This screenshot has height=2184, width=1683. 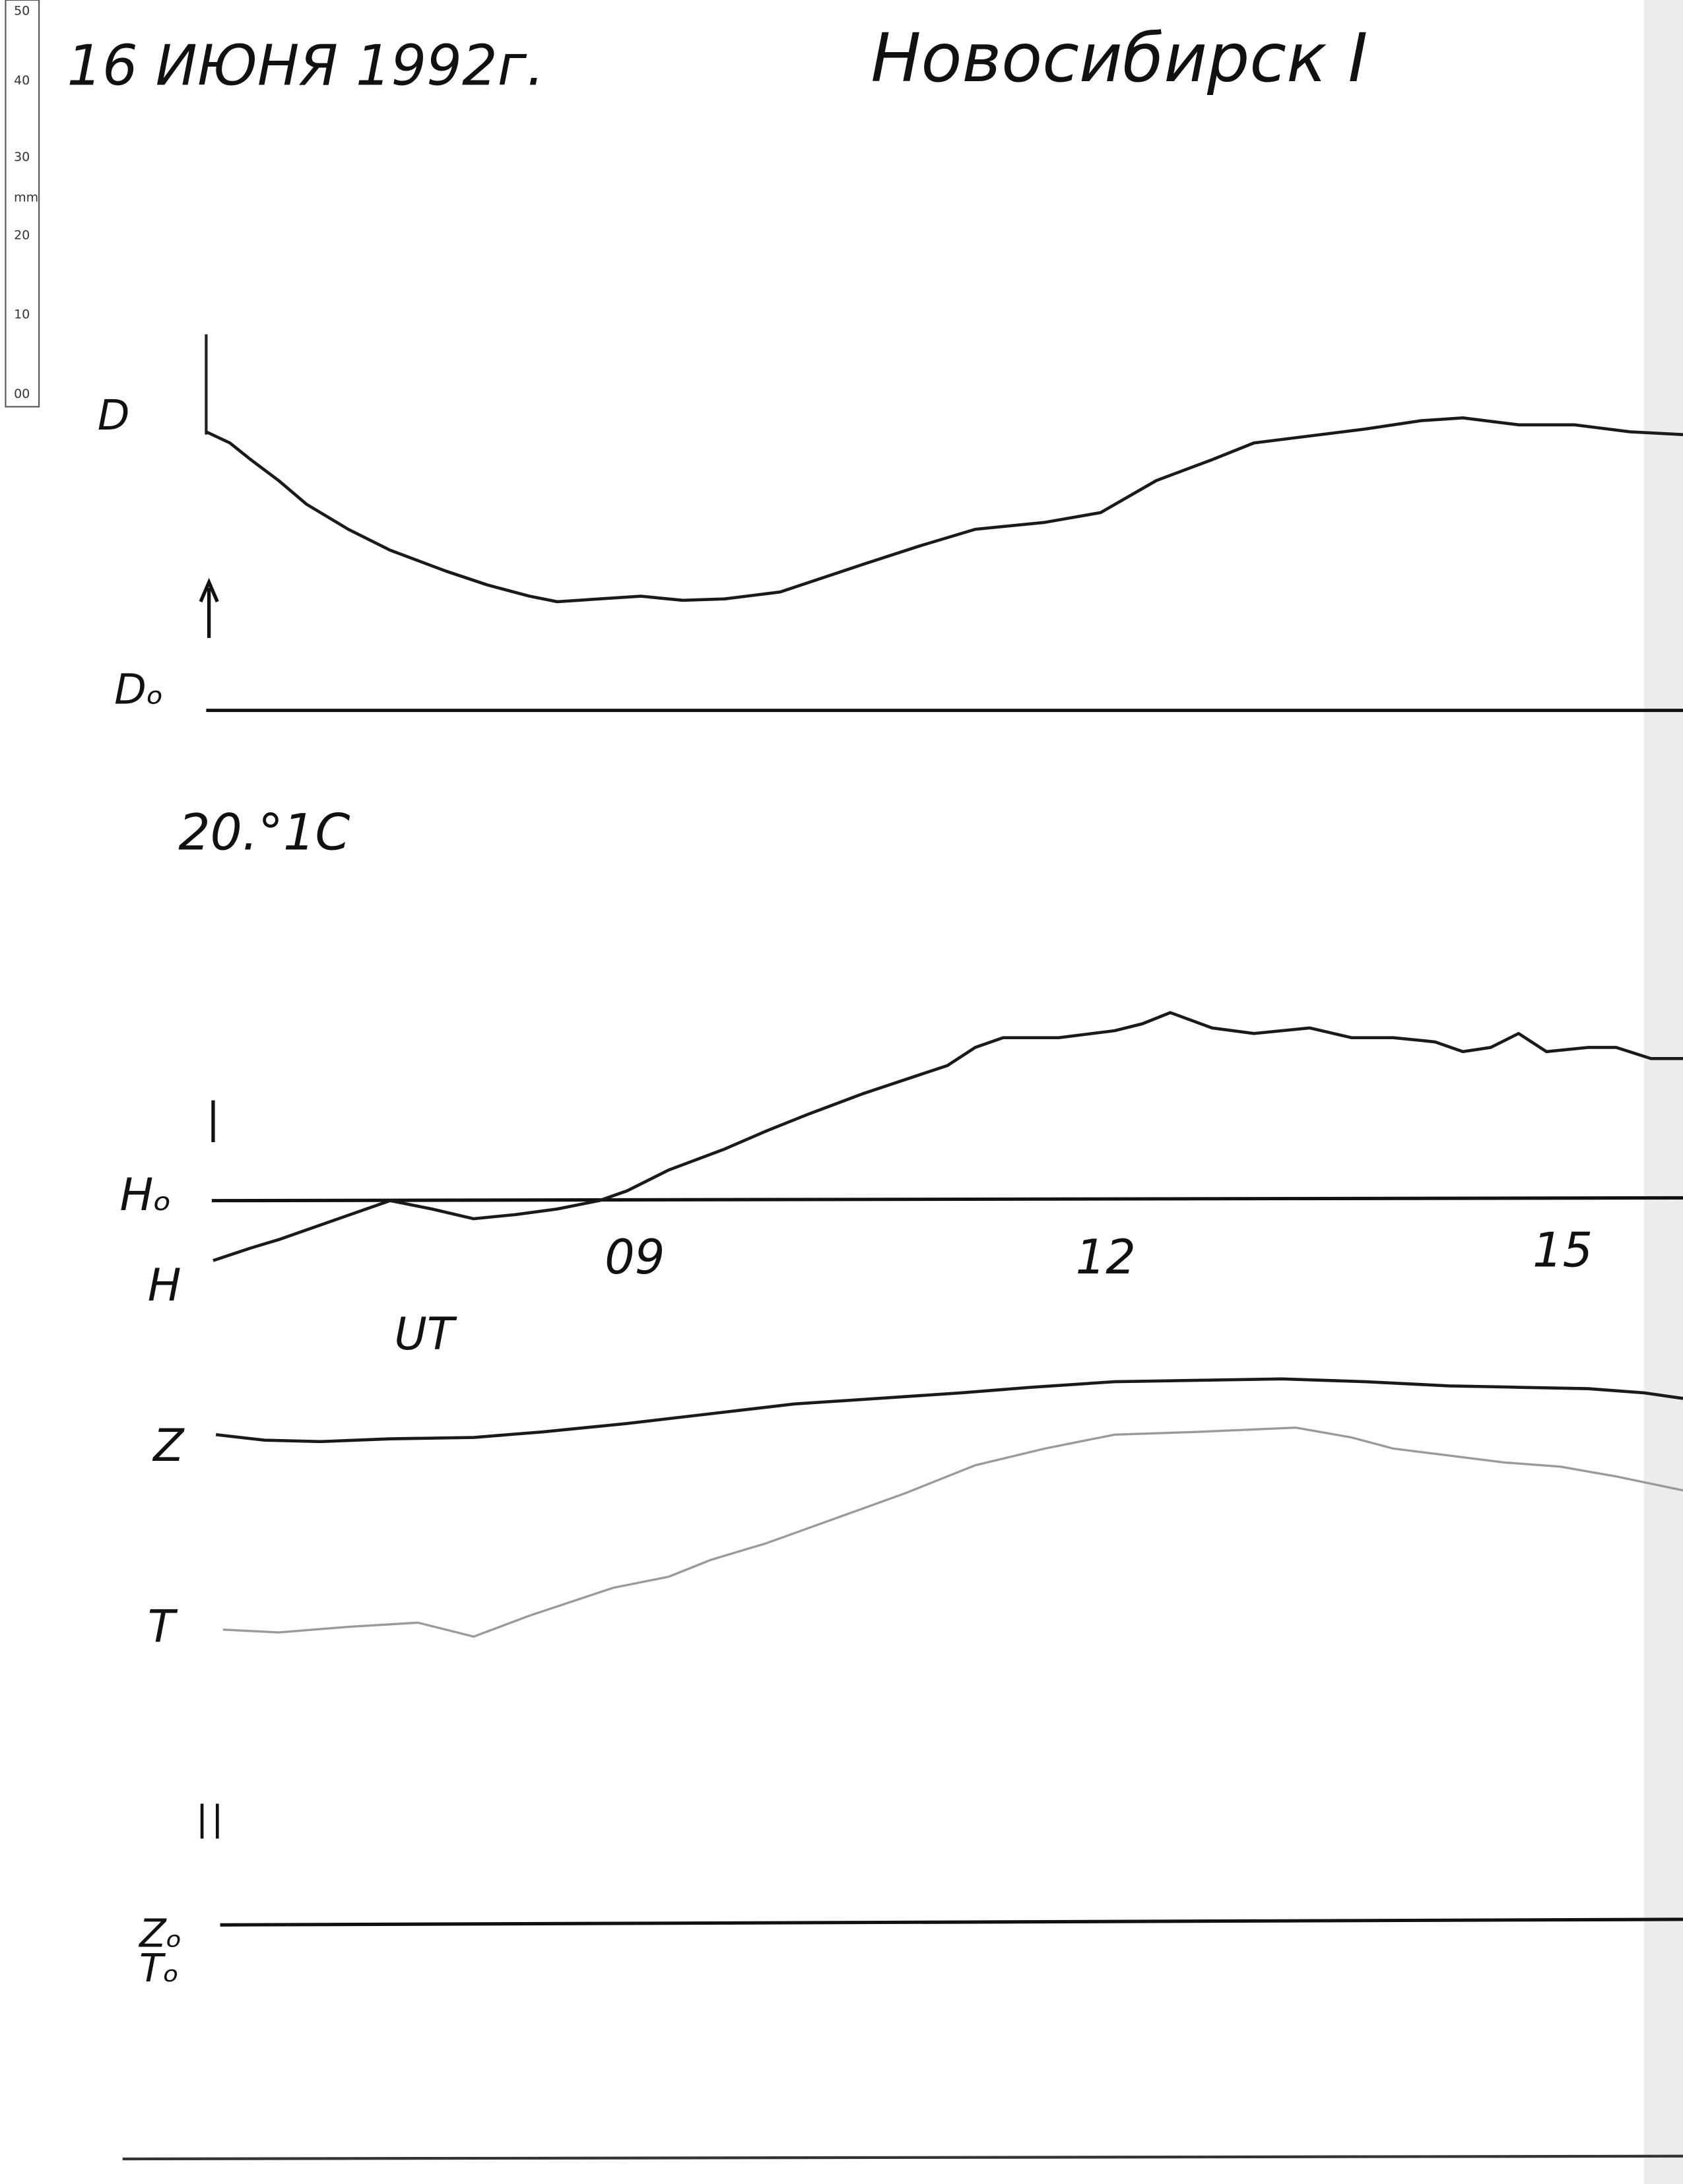 What do you see at coordinates (159, 1968) in the screenshot?
I see `trace-label: Tₒ` at bounding box center [159, 1968].